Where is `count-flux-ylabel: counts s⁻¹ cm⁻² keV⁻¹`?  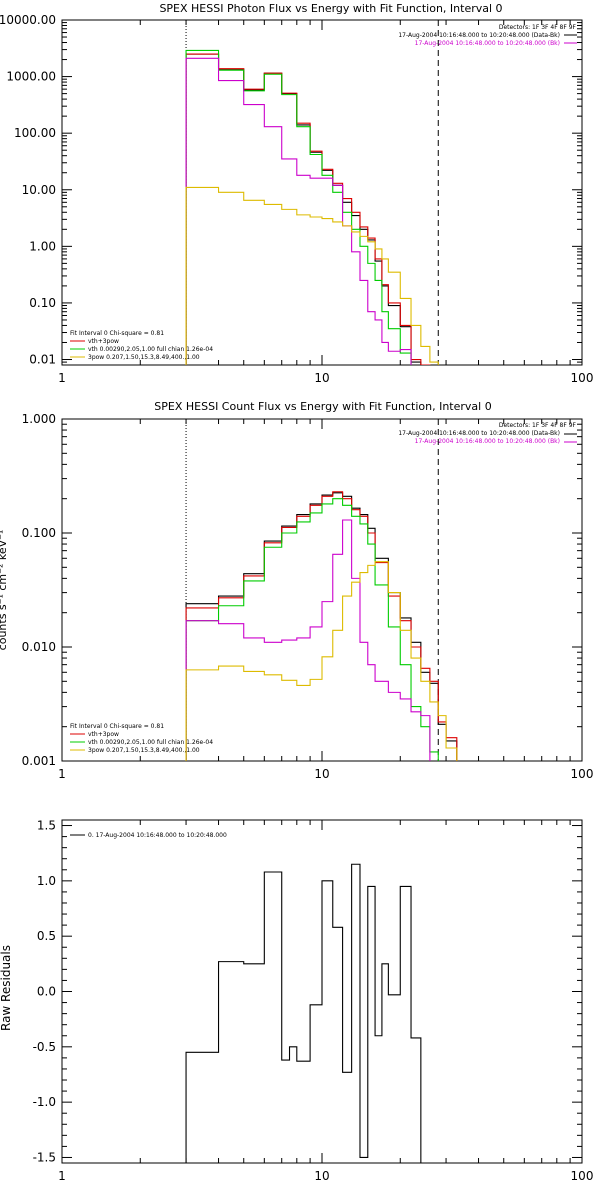
count-flux-ylabel: counts s⁻¹ cm⁻² keV⁻¹ is located at coordinates (4, 590).